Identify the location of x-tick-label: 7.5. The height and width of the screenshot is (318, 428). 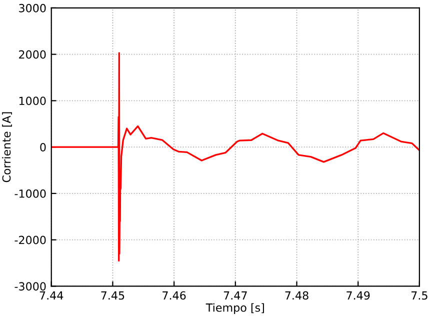
(420, 295).